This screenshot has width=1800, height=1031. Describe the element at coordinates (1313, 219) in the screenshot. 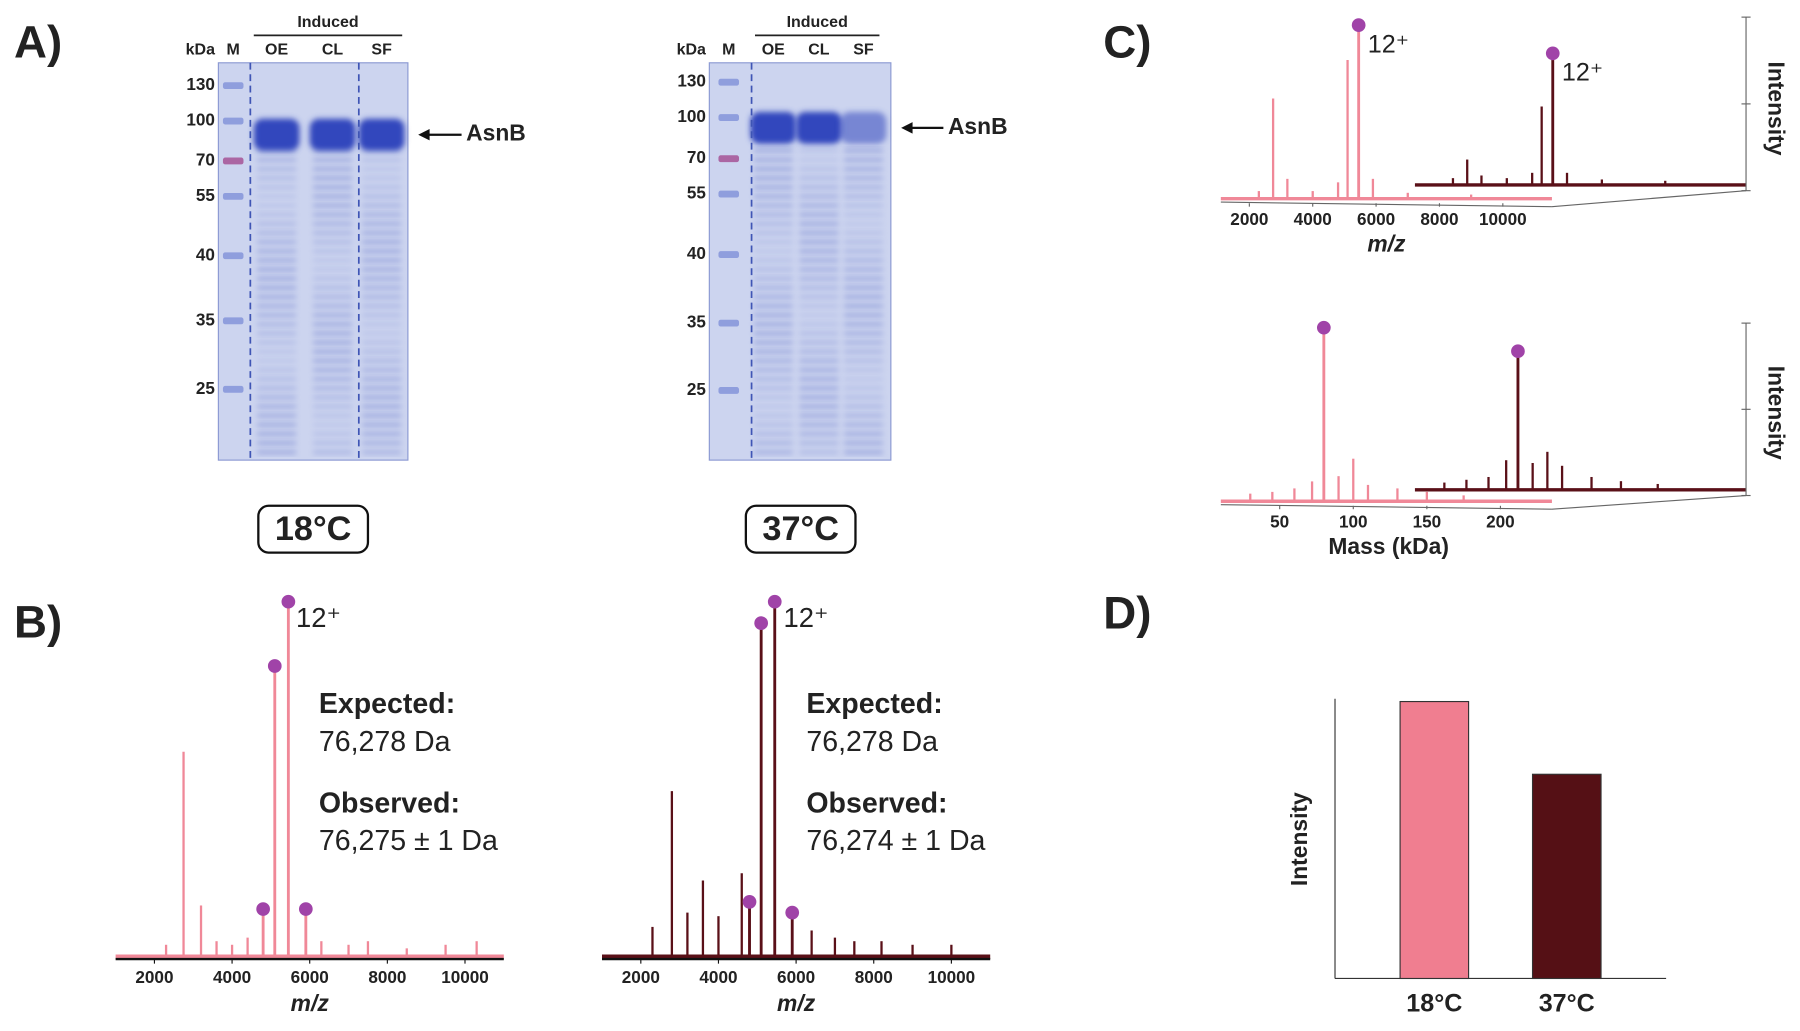

I see `x-tick-label: 4000` at that location.